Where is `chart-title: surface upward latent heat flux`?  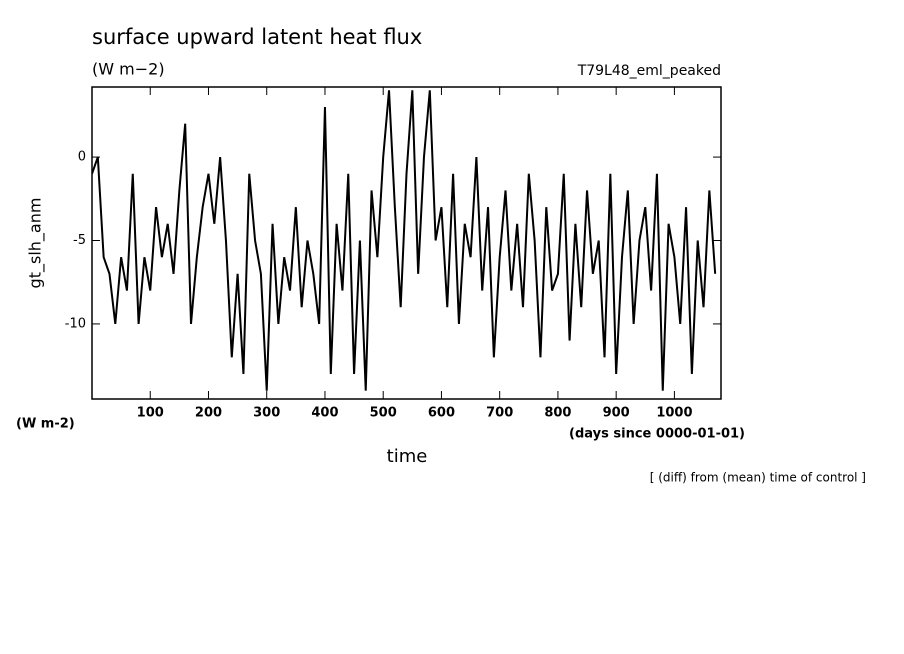 chart-title: surface upward latent heat flux is located at coordinates (257, 37).